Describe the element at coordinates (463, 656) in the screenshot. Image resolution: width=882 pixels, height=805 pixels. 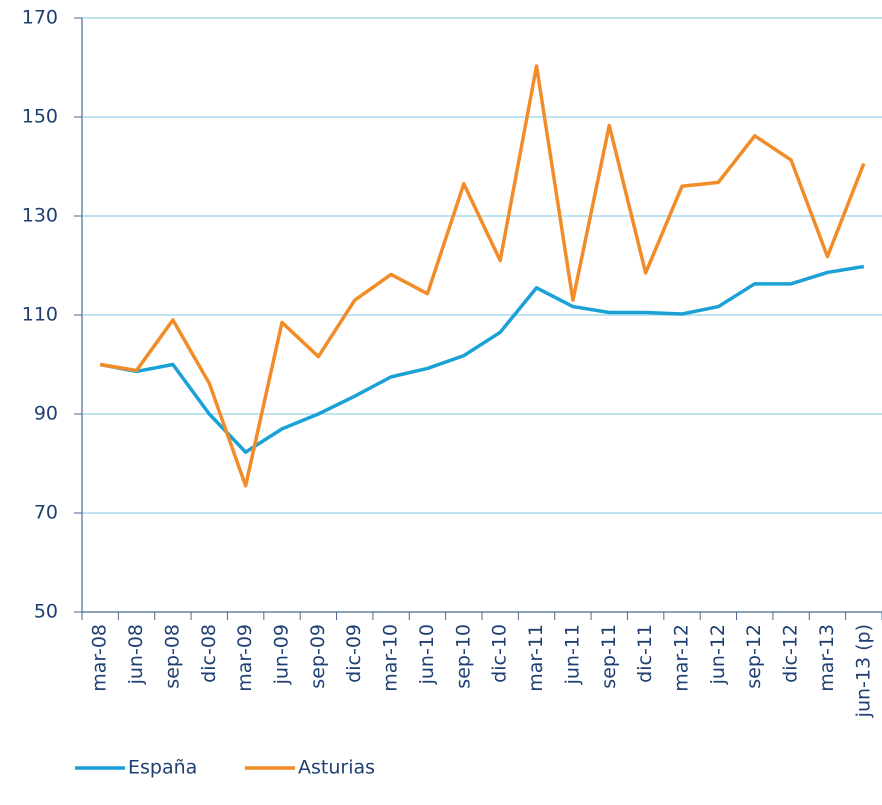
I see `x-tick-label: sep-10` at that location.